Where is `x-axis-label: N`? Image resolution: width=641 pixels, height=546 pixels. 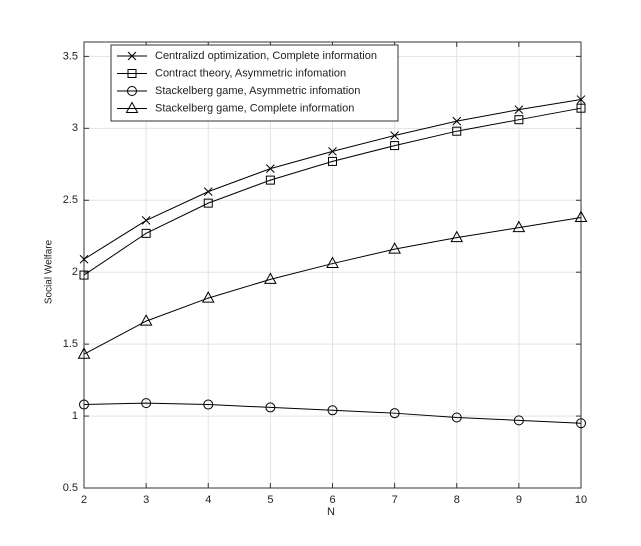
x-axis-label: N is located at coordinates (331, 512).